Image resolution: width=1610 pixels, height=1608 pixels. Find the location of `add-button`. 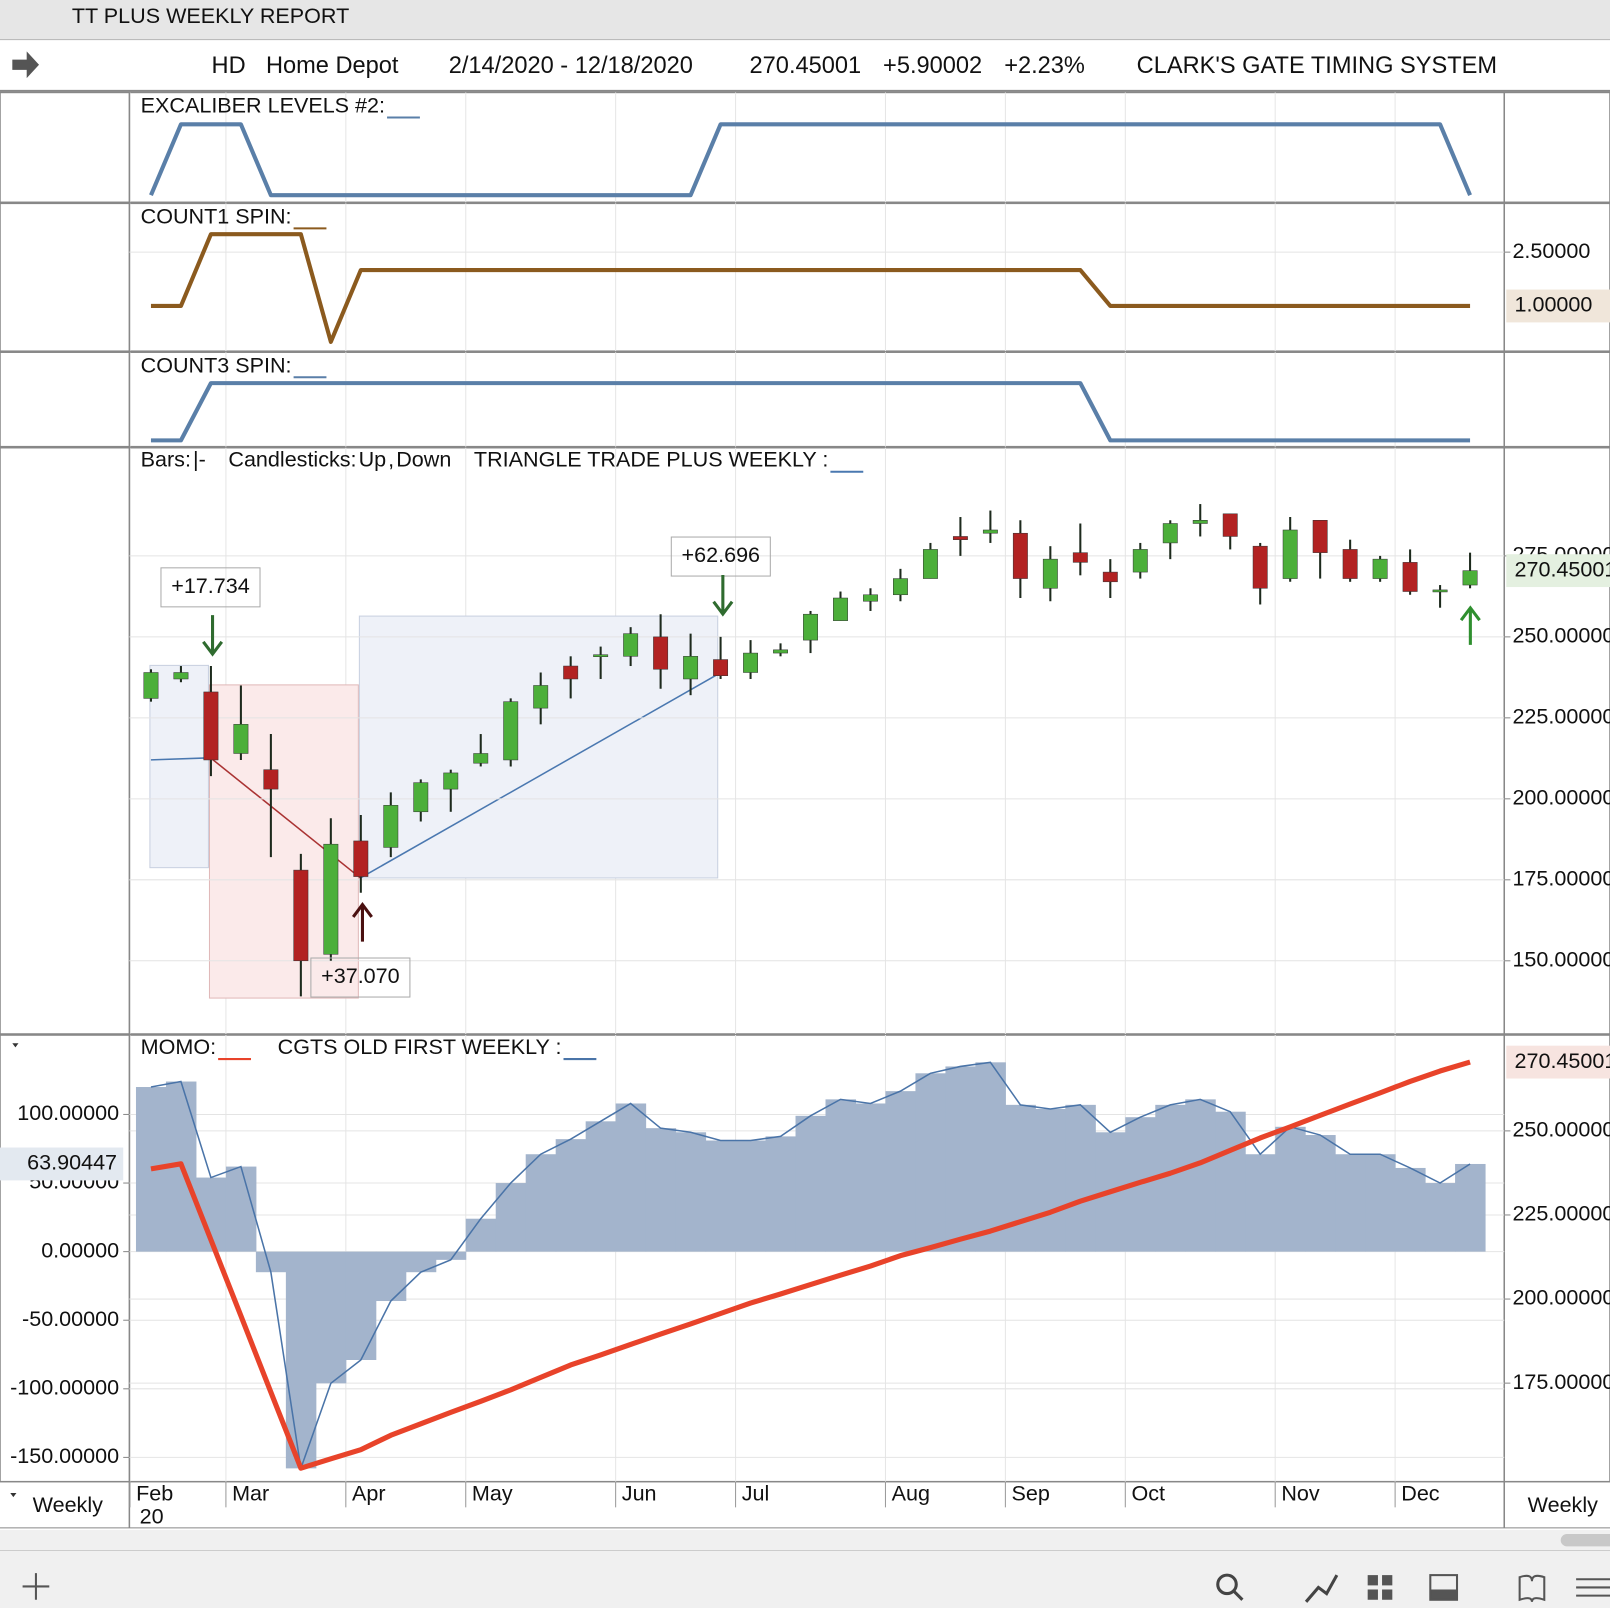

add-button is located at coordinates (36, 1586).